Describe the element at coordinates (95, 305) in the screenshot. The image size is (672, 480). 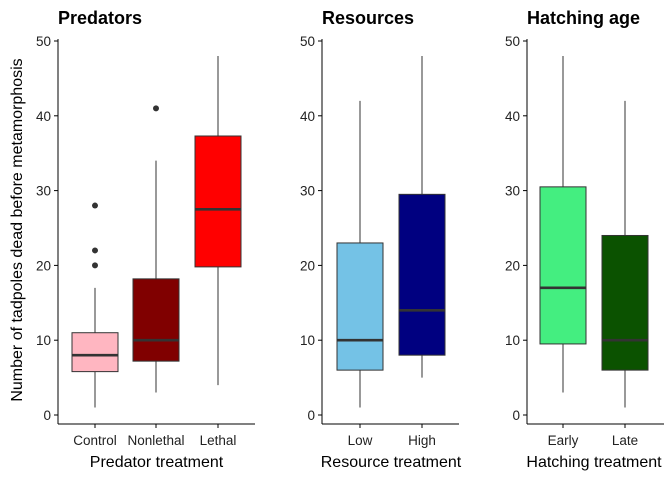
I see `box-control` at that location.